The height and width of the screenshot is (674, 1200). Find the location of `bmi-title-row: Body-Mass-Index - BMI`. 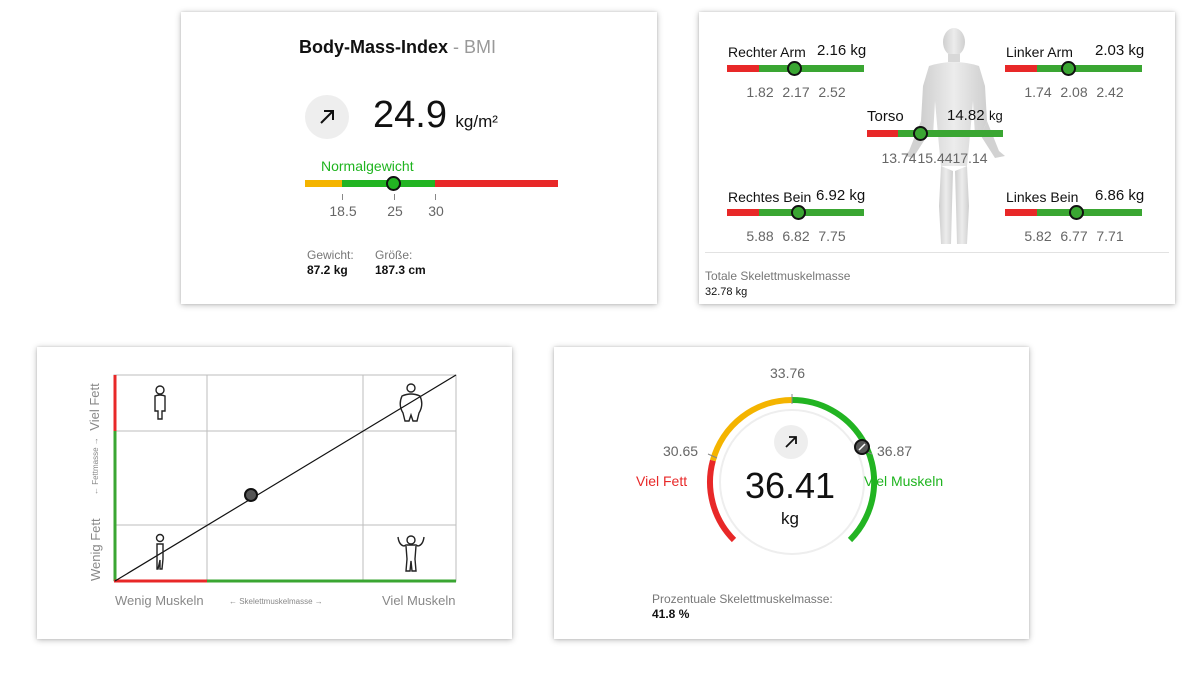

bmi-title-row: Body-Mass-Index - BMI is located at coordinates (397, 47).